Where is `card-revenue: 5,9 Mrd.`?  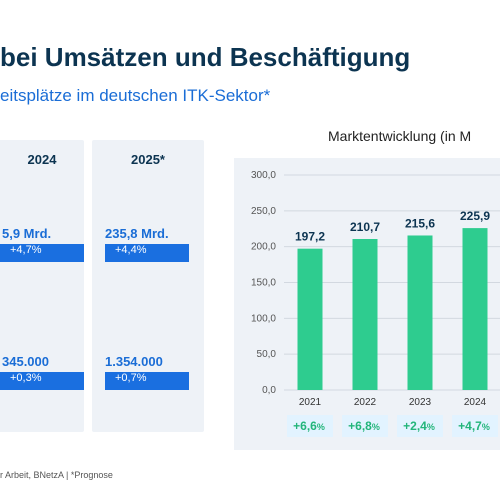
card-revenue: 5,9 Mrd. is located at coordinates (27, 233).